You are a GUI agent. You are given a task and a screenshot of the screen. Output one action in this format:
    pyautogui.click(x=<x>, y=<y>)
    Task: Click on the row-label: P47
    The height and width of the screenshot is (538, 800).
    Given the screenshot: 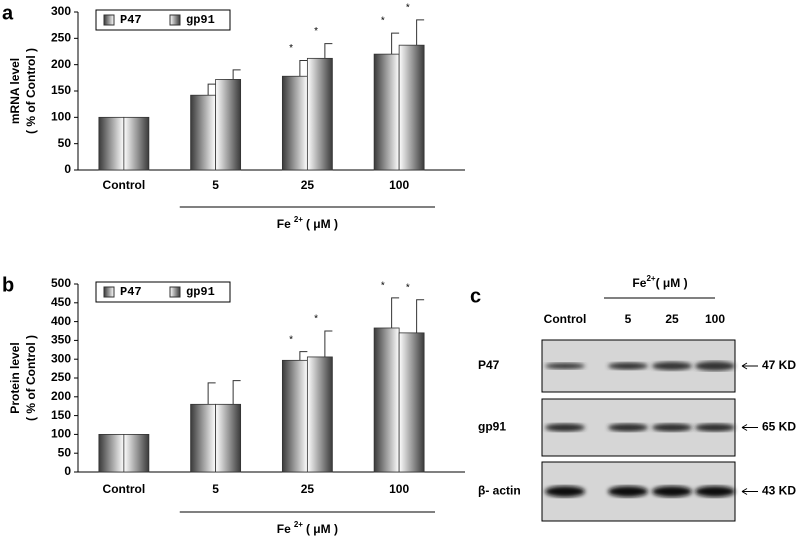 What is the action you would take?
    pyautogui.click(x=489, y=365)
    